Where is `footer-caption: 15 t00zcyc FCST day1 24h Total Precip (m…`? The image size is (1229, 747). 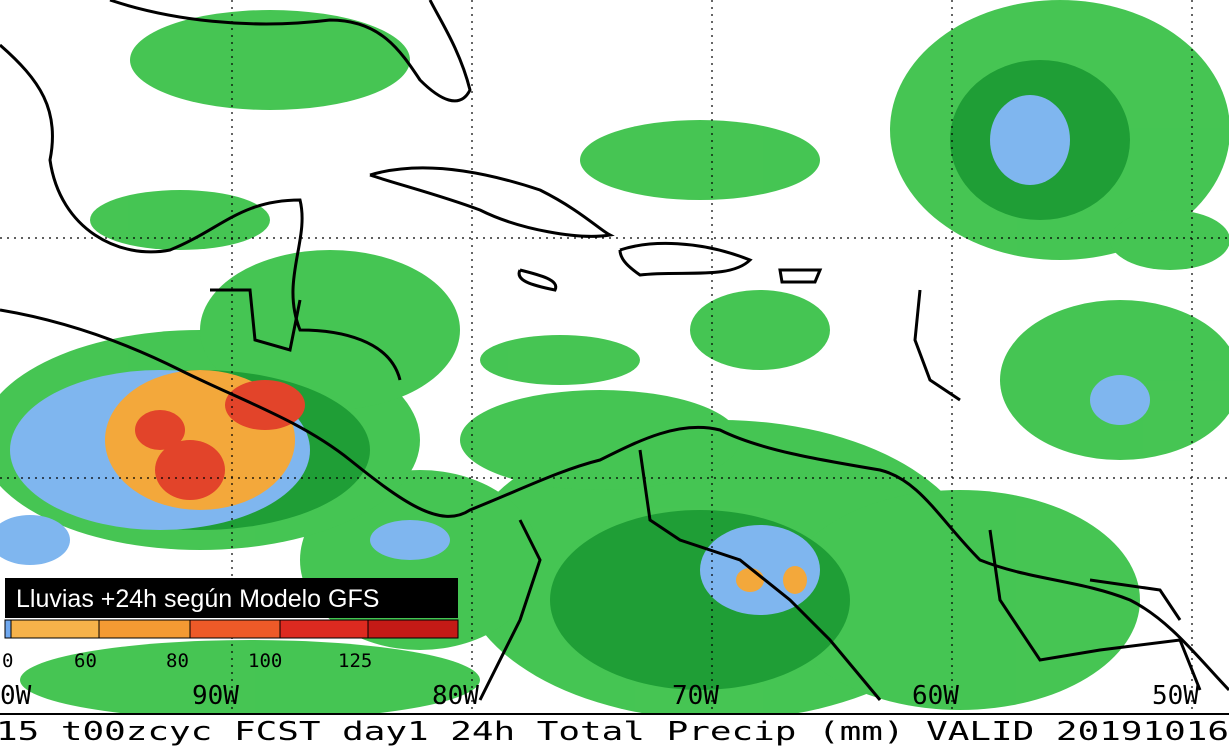 footer-caption: 15 t00zcyc FCST day1 24h Total Precip (m… is located at coordinates (614, 732).